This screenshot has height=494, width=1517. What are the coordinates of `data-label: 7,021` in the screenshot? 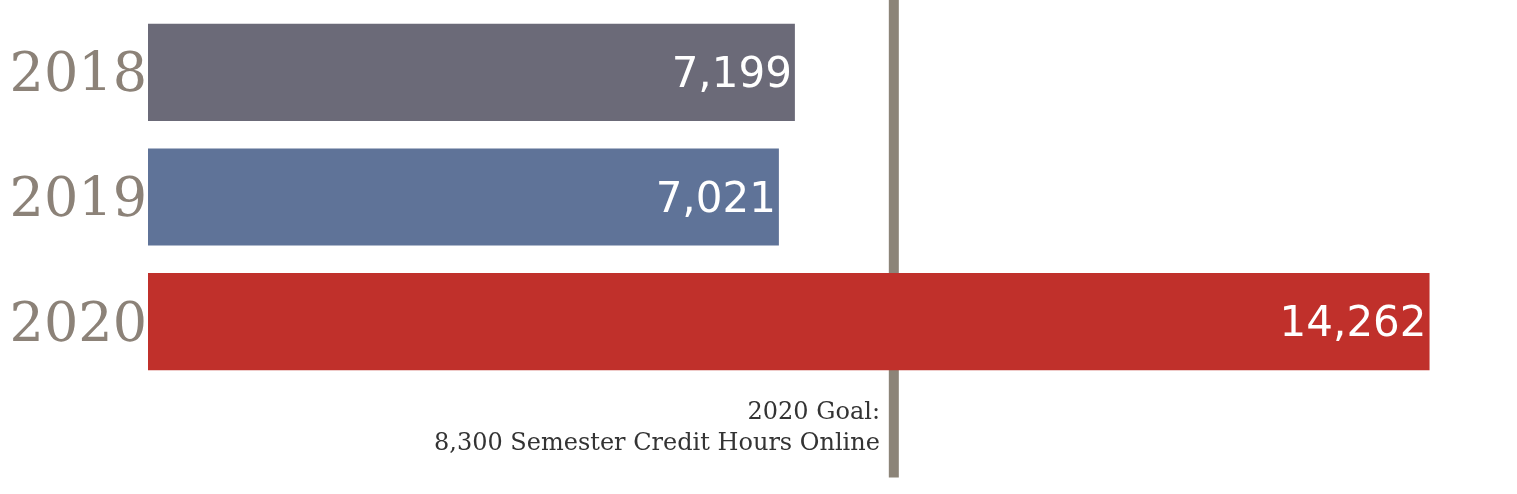 It's located at (715, 197).